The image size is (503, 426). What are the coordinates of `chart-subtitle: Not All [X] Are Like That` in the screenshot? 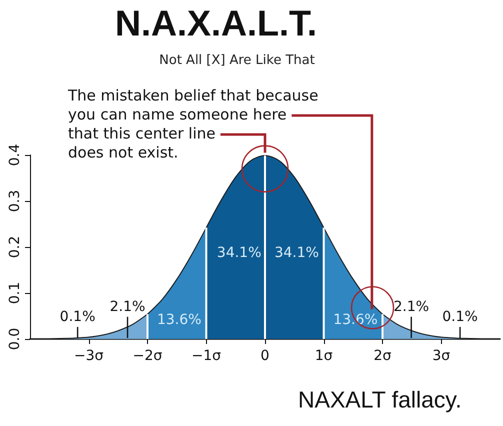 It's located at (237, 60).